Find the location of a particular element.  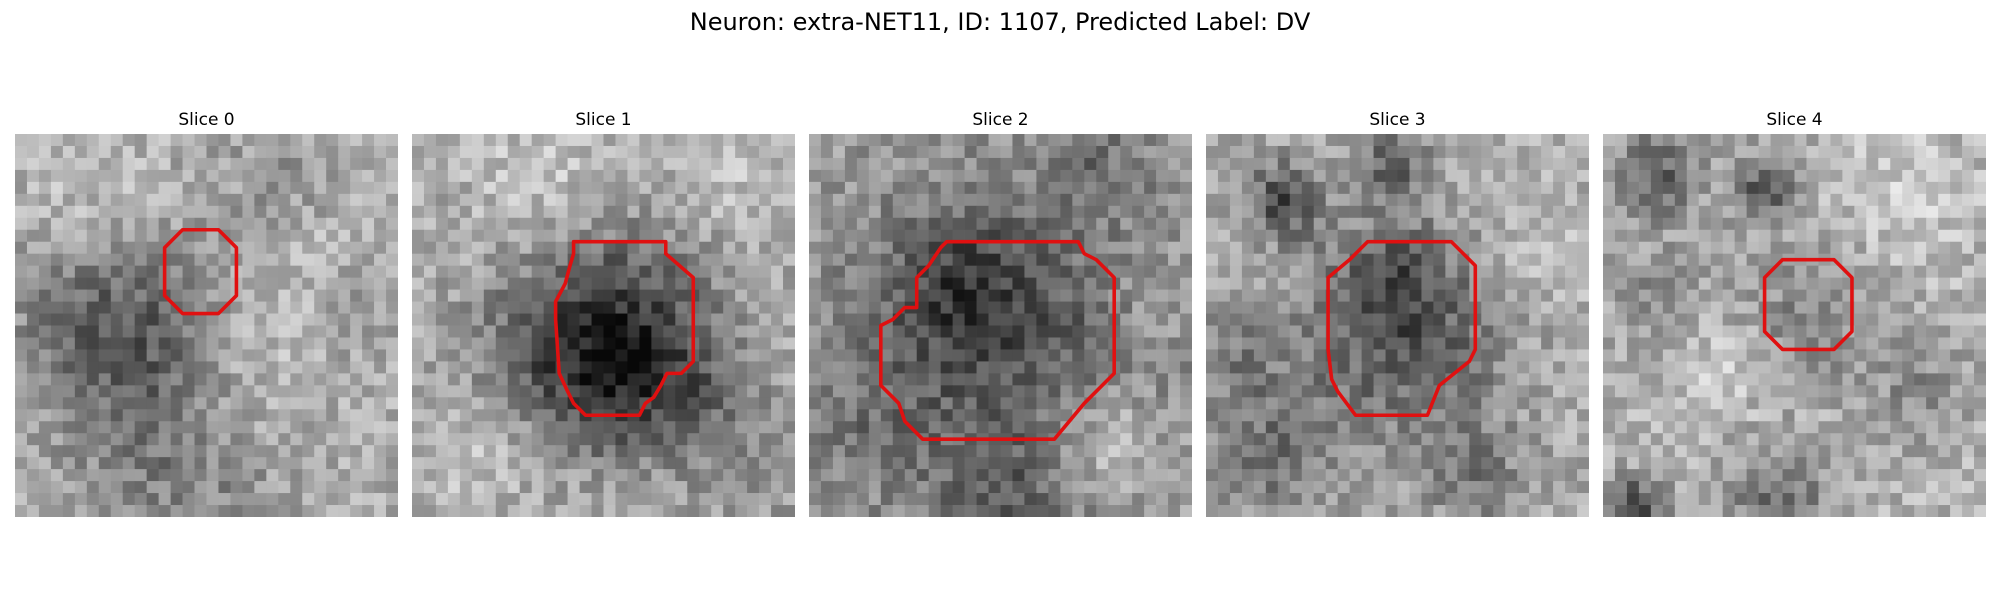

slice-panel-0: Slice 0 is located at coordinates (206, 313).